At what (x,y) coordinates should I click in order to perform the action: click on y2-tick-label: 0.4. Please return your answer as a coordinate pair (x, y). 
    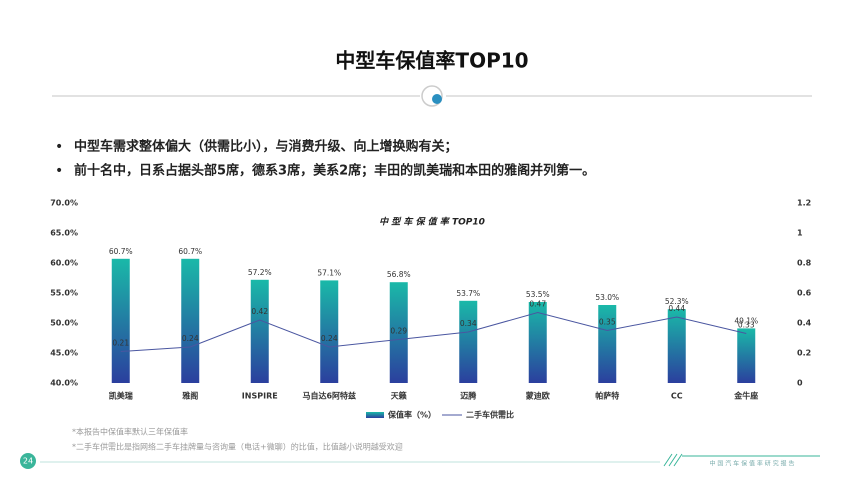
    Looking at the image, I should click on (804, 323).